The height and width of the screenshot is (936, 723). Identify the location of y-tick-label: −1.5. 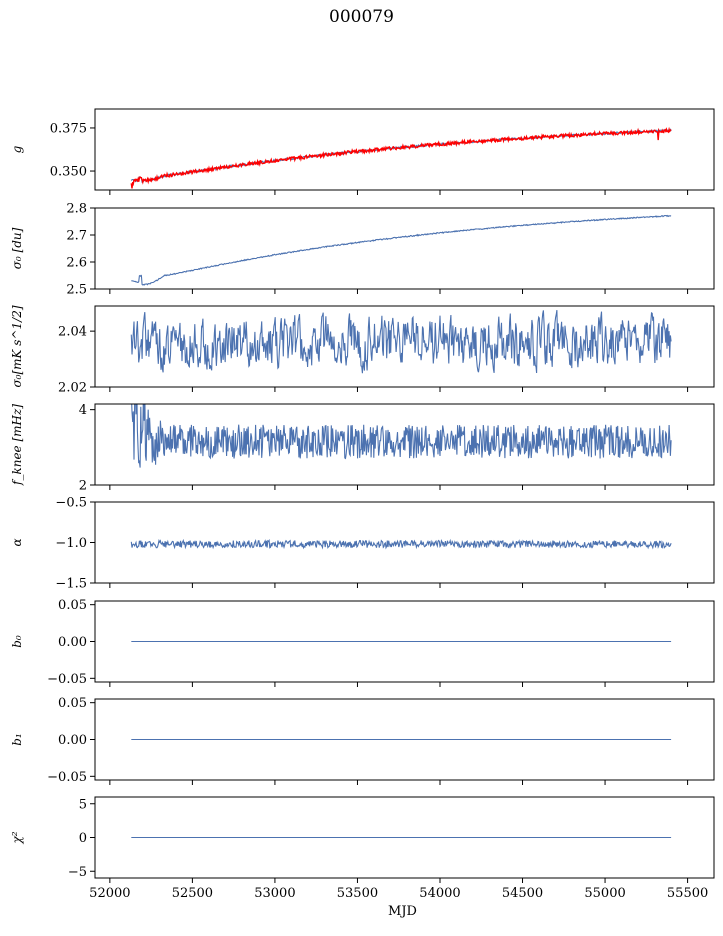
(71, 584).